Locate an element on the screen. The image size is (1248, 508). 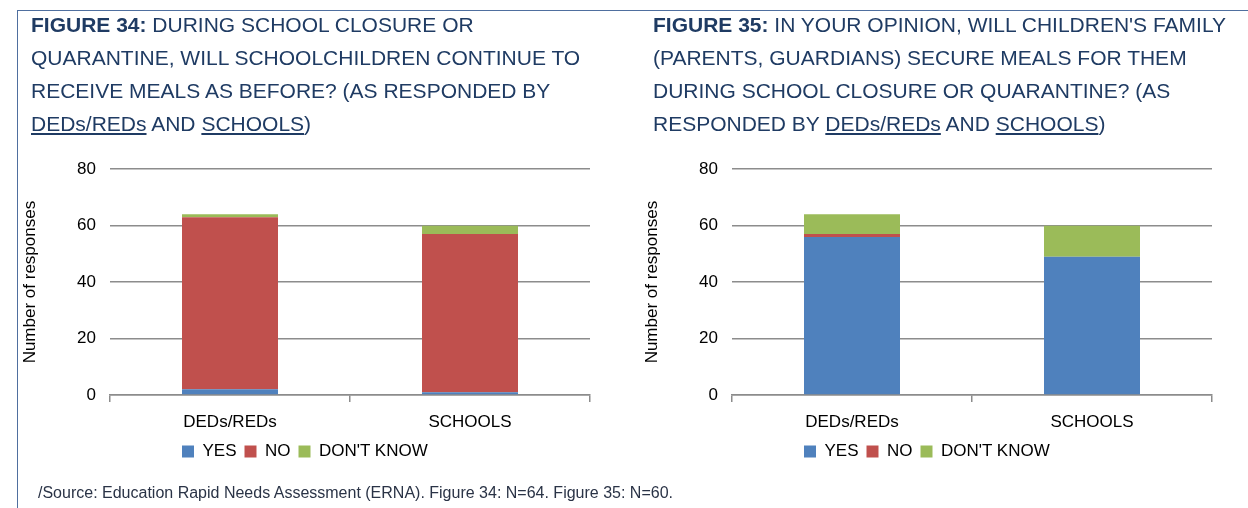
chart-title: FIGURE 35: IN YOUR OPINION, WILL CHILDREN'S FAMILY (PARENTS, GUARDIANS) SECURE MEALS FOR THEM DURING SCHOOL CLOSURE OR QUARANTINE? (AS RESPONDED BY DEDs/REDs AND SCHOOLS) is located at coordinates (939, 74).